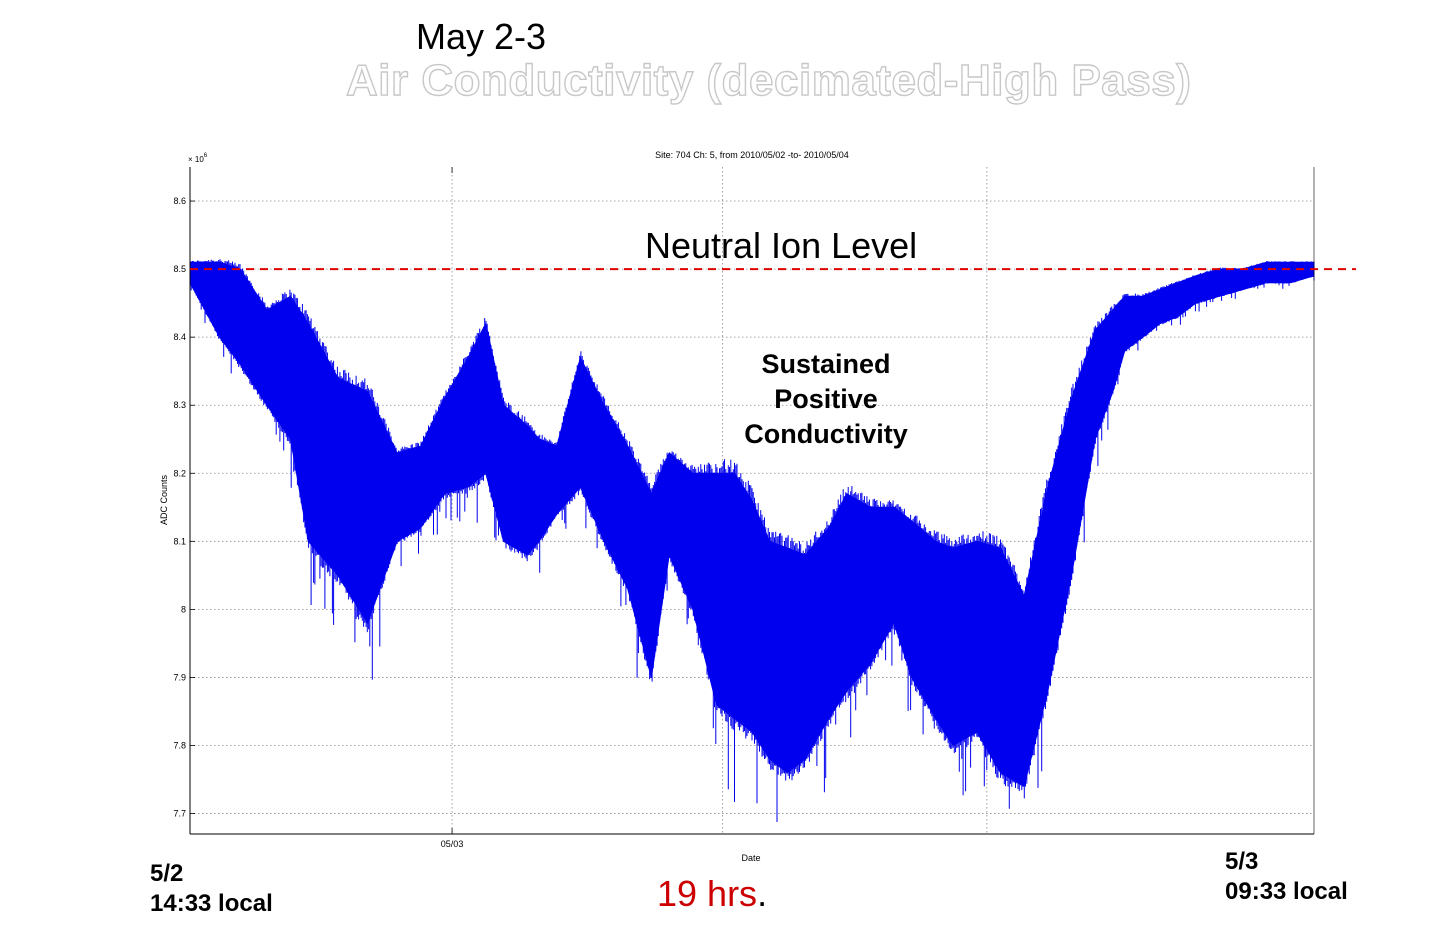 This screenshot has height=926, width=1452. I want to click on y-multiplier-exp: 6, so click(206, 156).